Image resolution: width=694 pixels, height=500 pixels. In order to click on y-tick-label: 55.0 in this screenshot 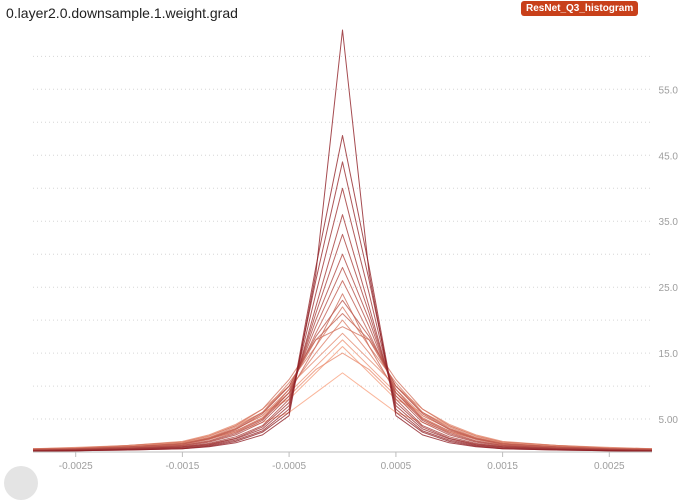, I will do `click(669, 90)`.